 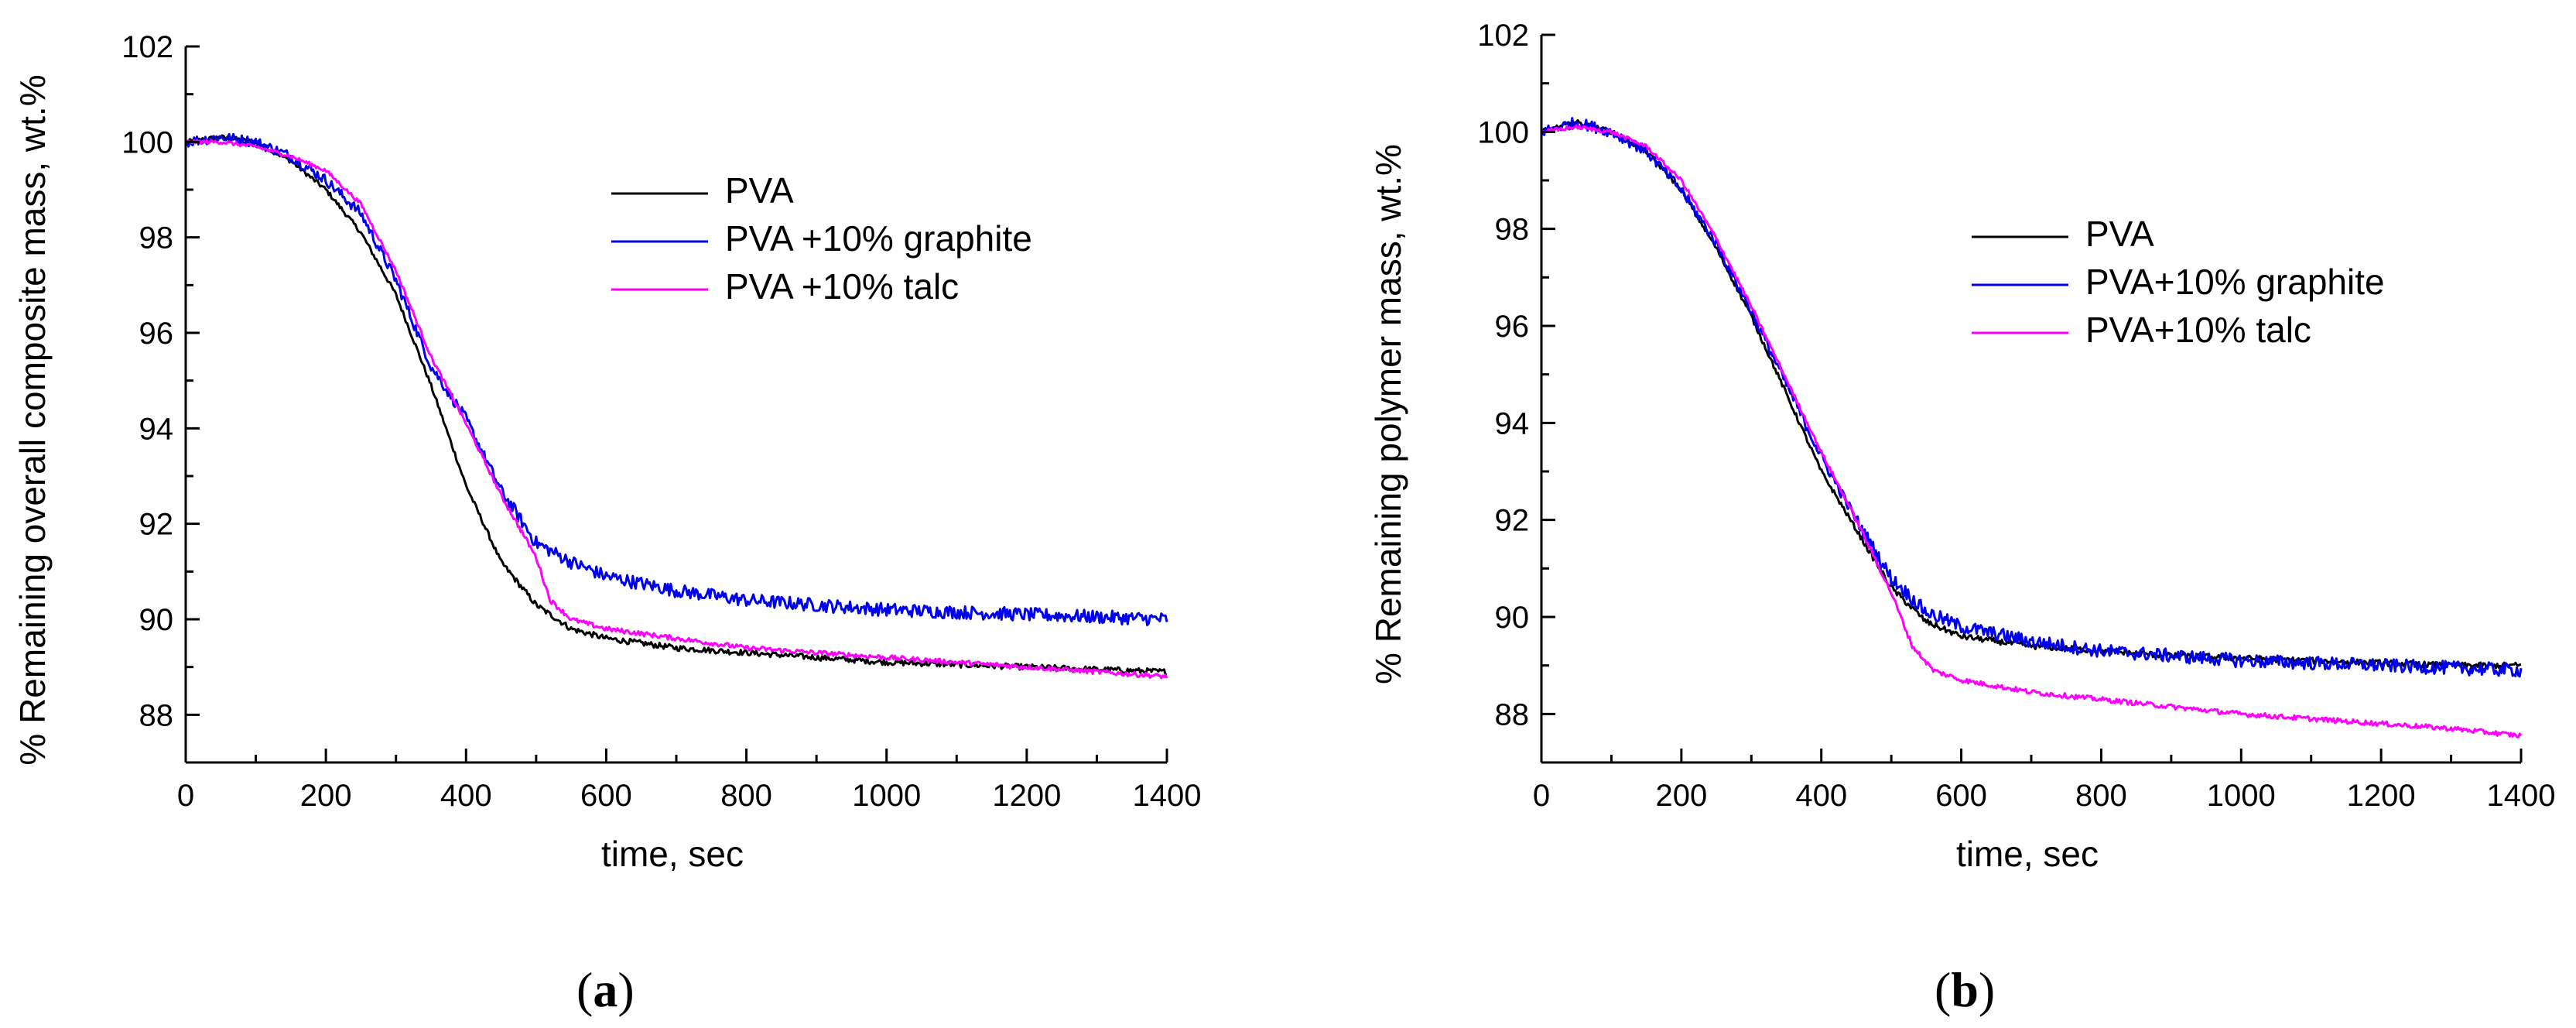 What do you see at coordinates (1388, 414) in the screenshot?
I see `y-axis-title: % Remaining polymer mass, wt.%` at bounding box center [1388, 414].